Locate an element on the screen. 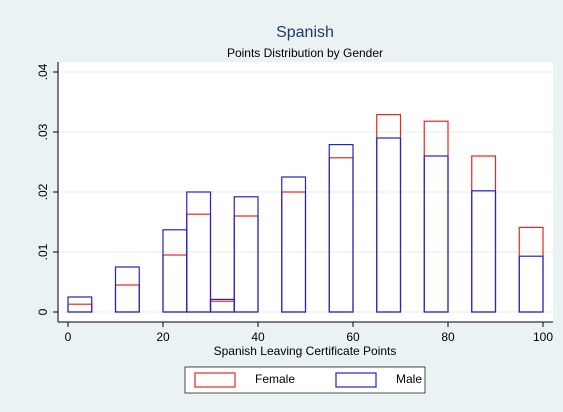 This screenshot has height=412, width=563. x-axis-title: Spanish Leaving Certificate Points is located at coordinates (305, 351).